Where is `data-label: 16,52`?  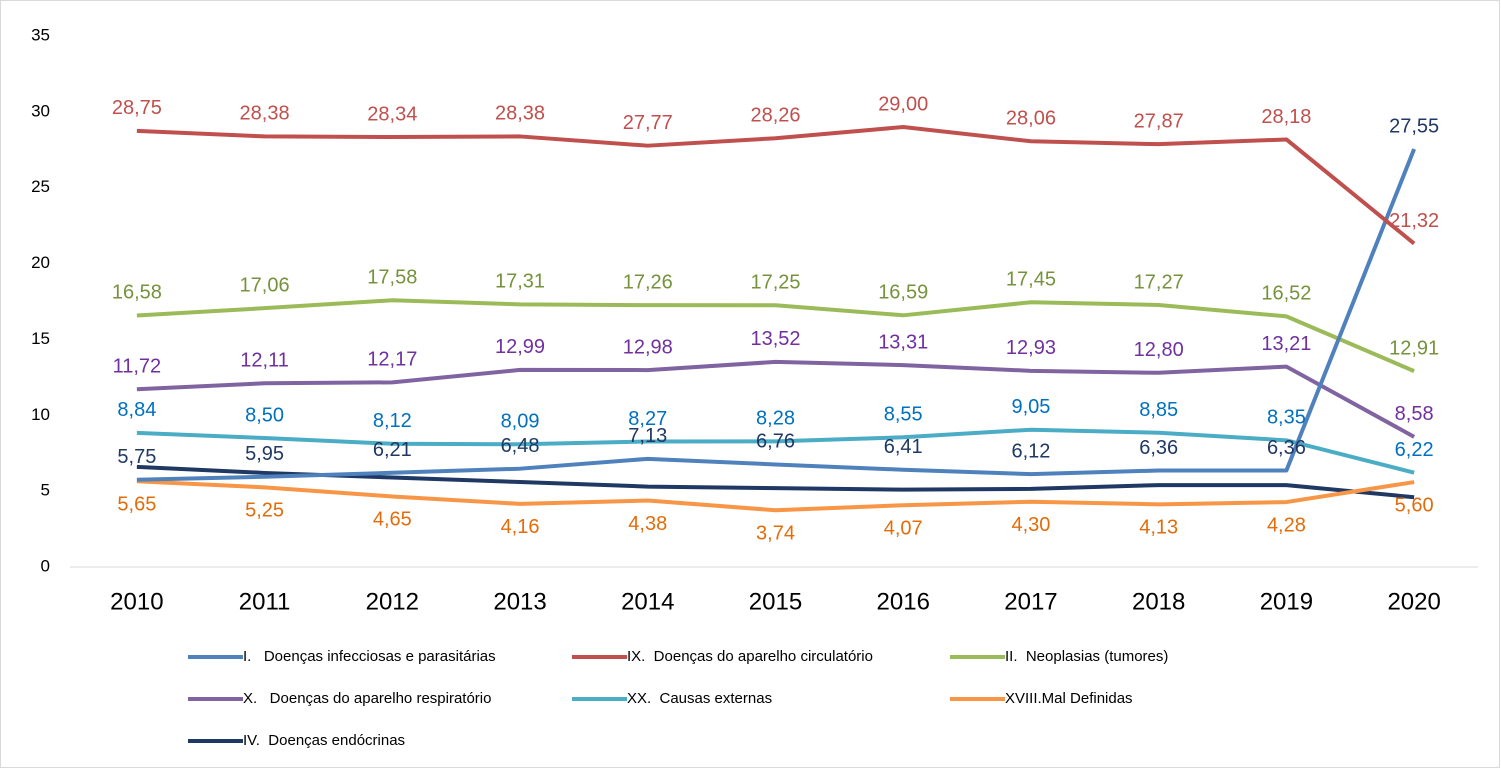 data-label: 16,52 is located at coordinates (1286, 294).